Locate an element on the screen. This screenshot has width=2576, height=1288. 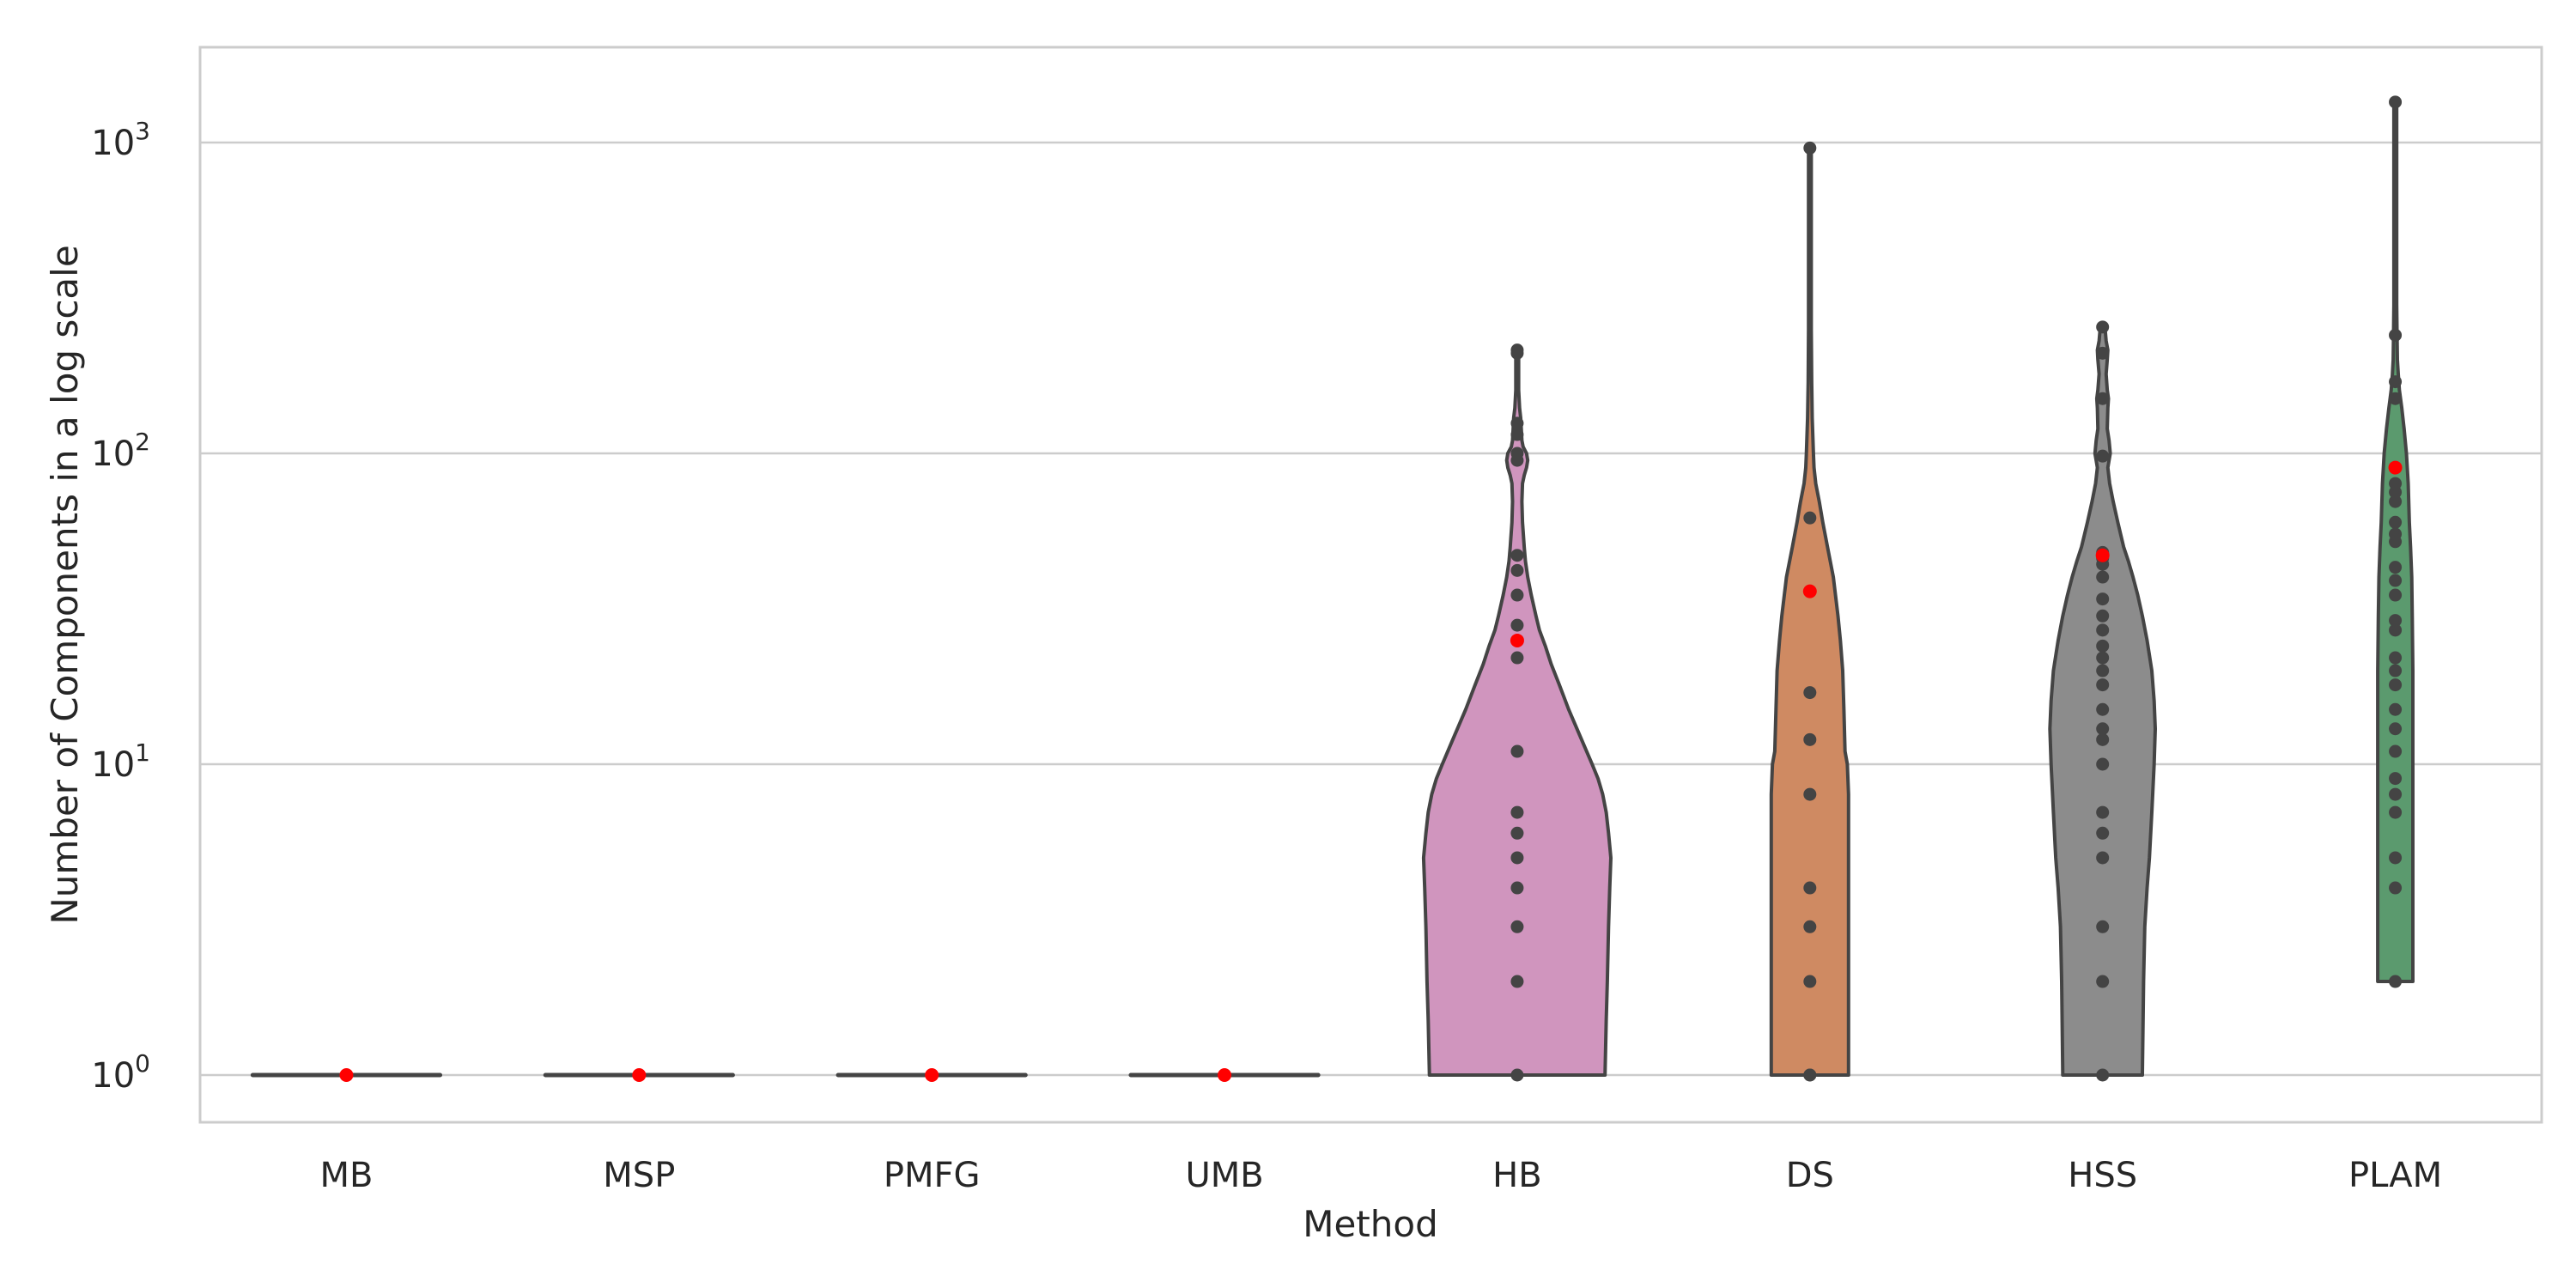
x-tick-label: DS is located at coordinates (1810, 1175).